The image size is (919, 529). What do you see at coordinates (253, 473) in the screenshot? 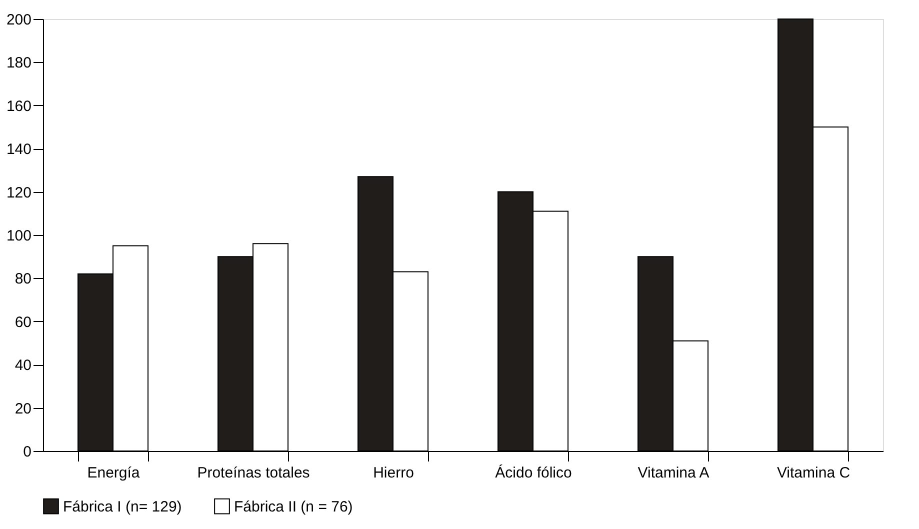
I see `x-tick-label: Proteínas totales` at bounding box center [253, 473].